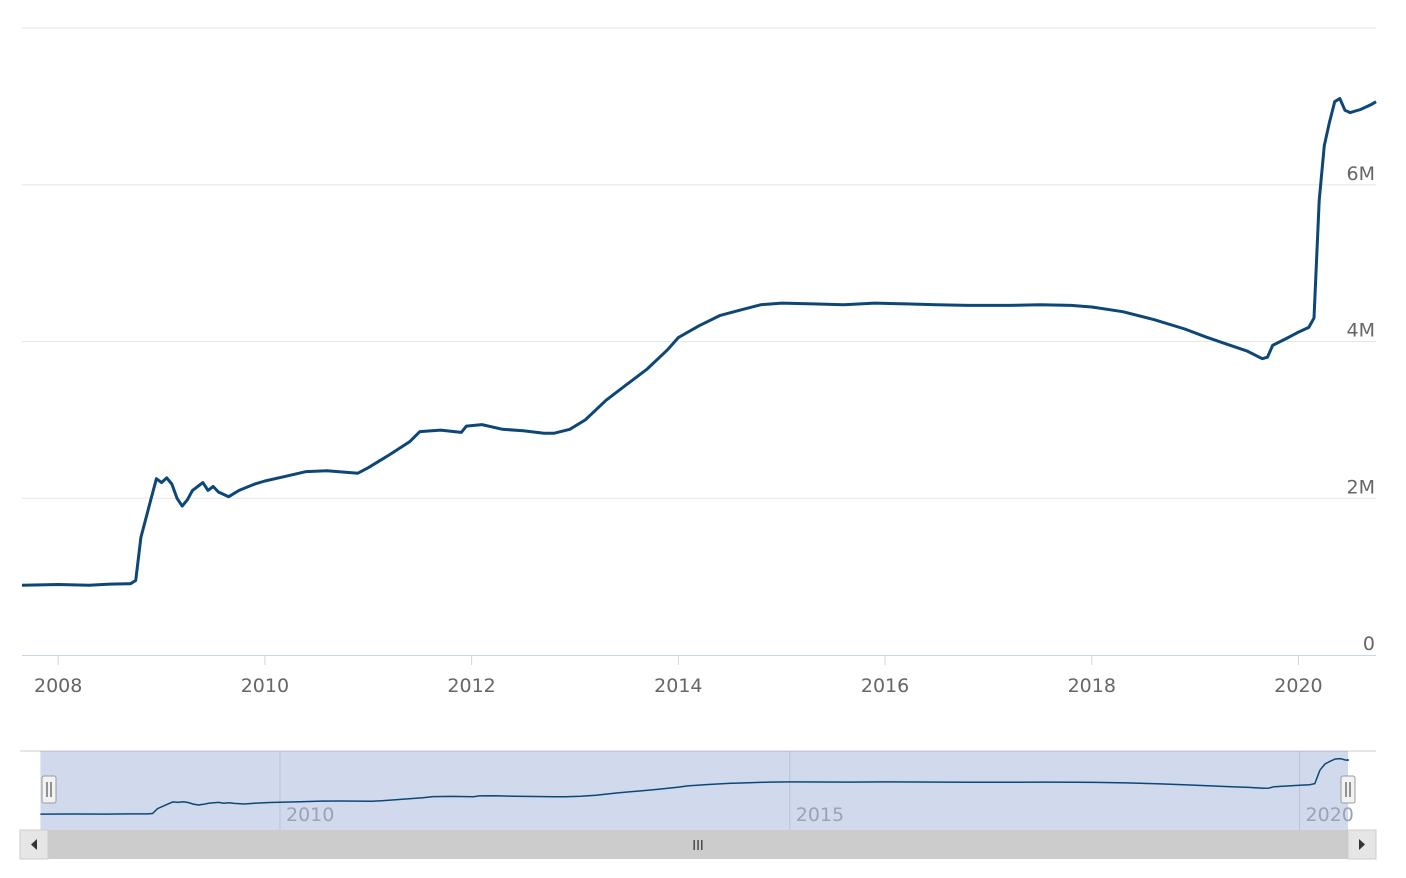 The height and width of the screenshot is (878, 1406). Describe the element at coordinates (1298, 686) in the screenshot. I see `x-tick-label: 2020` at that location.